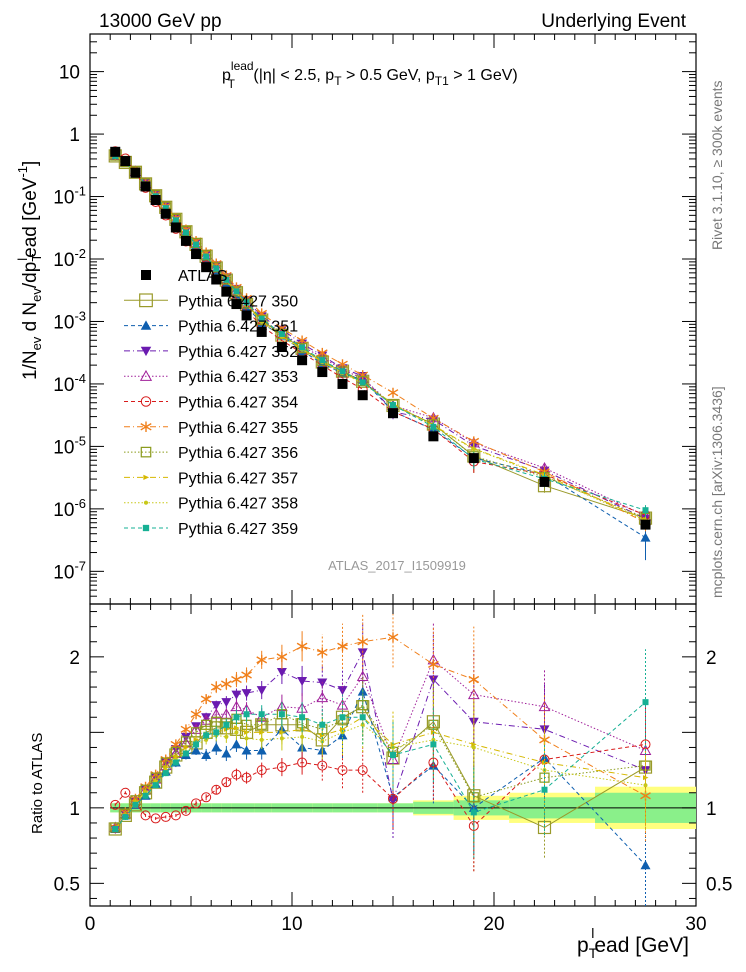 This screenshot has height=972, width=746. I want to click on ratio-point-5-24-shape, so click(645, 795).